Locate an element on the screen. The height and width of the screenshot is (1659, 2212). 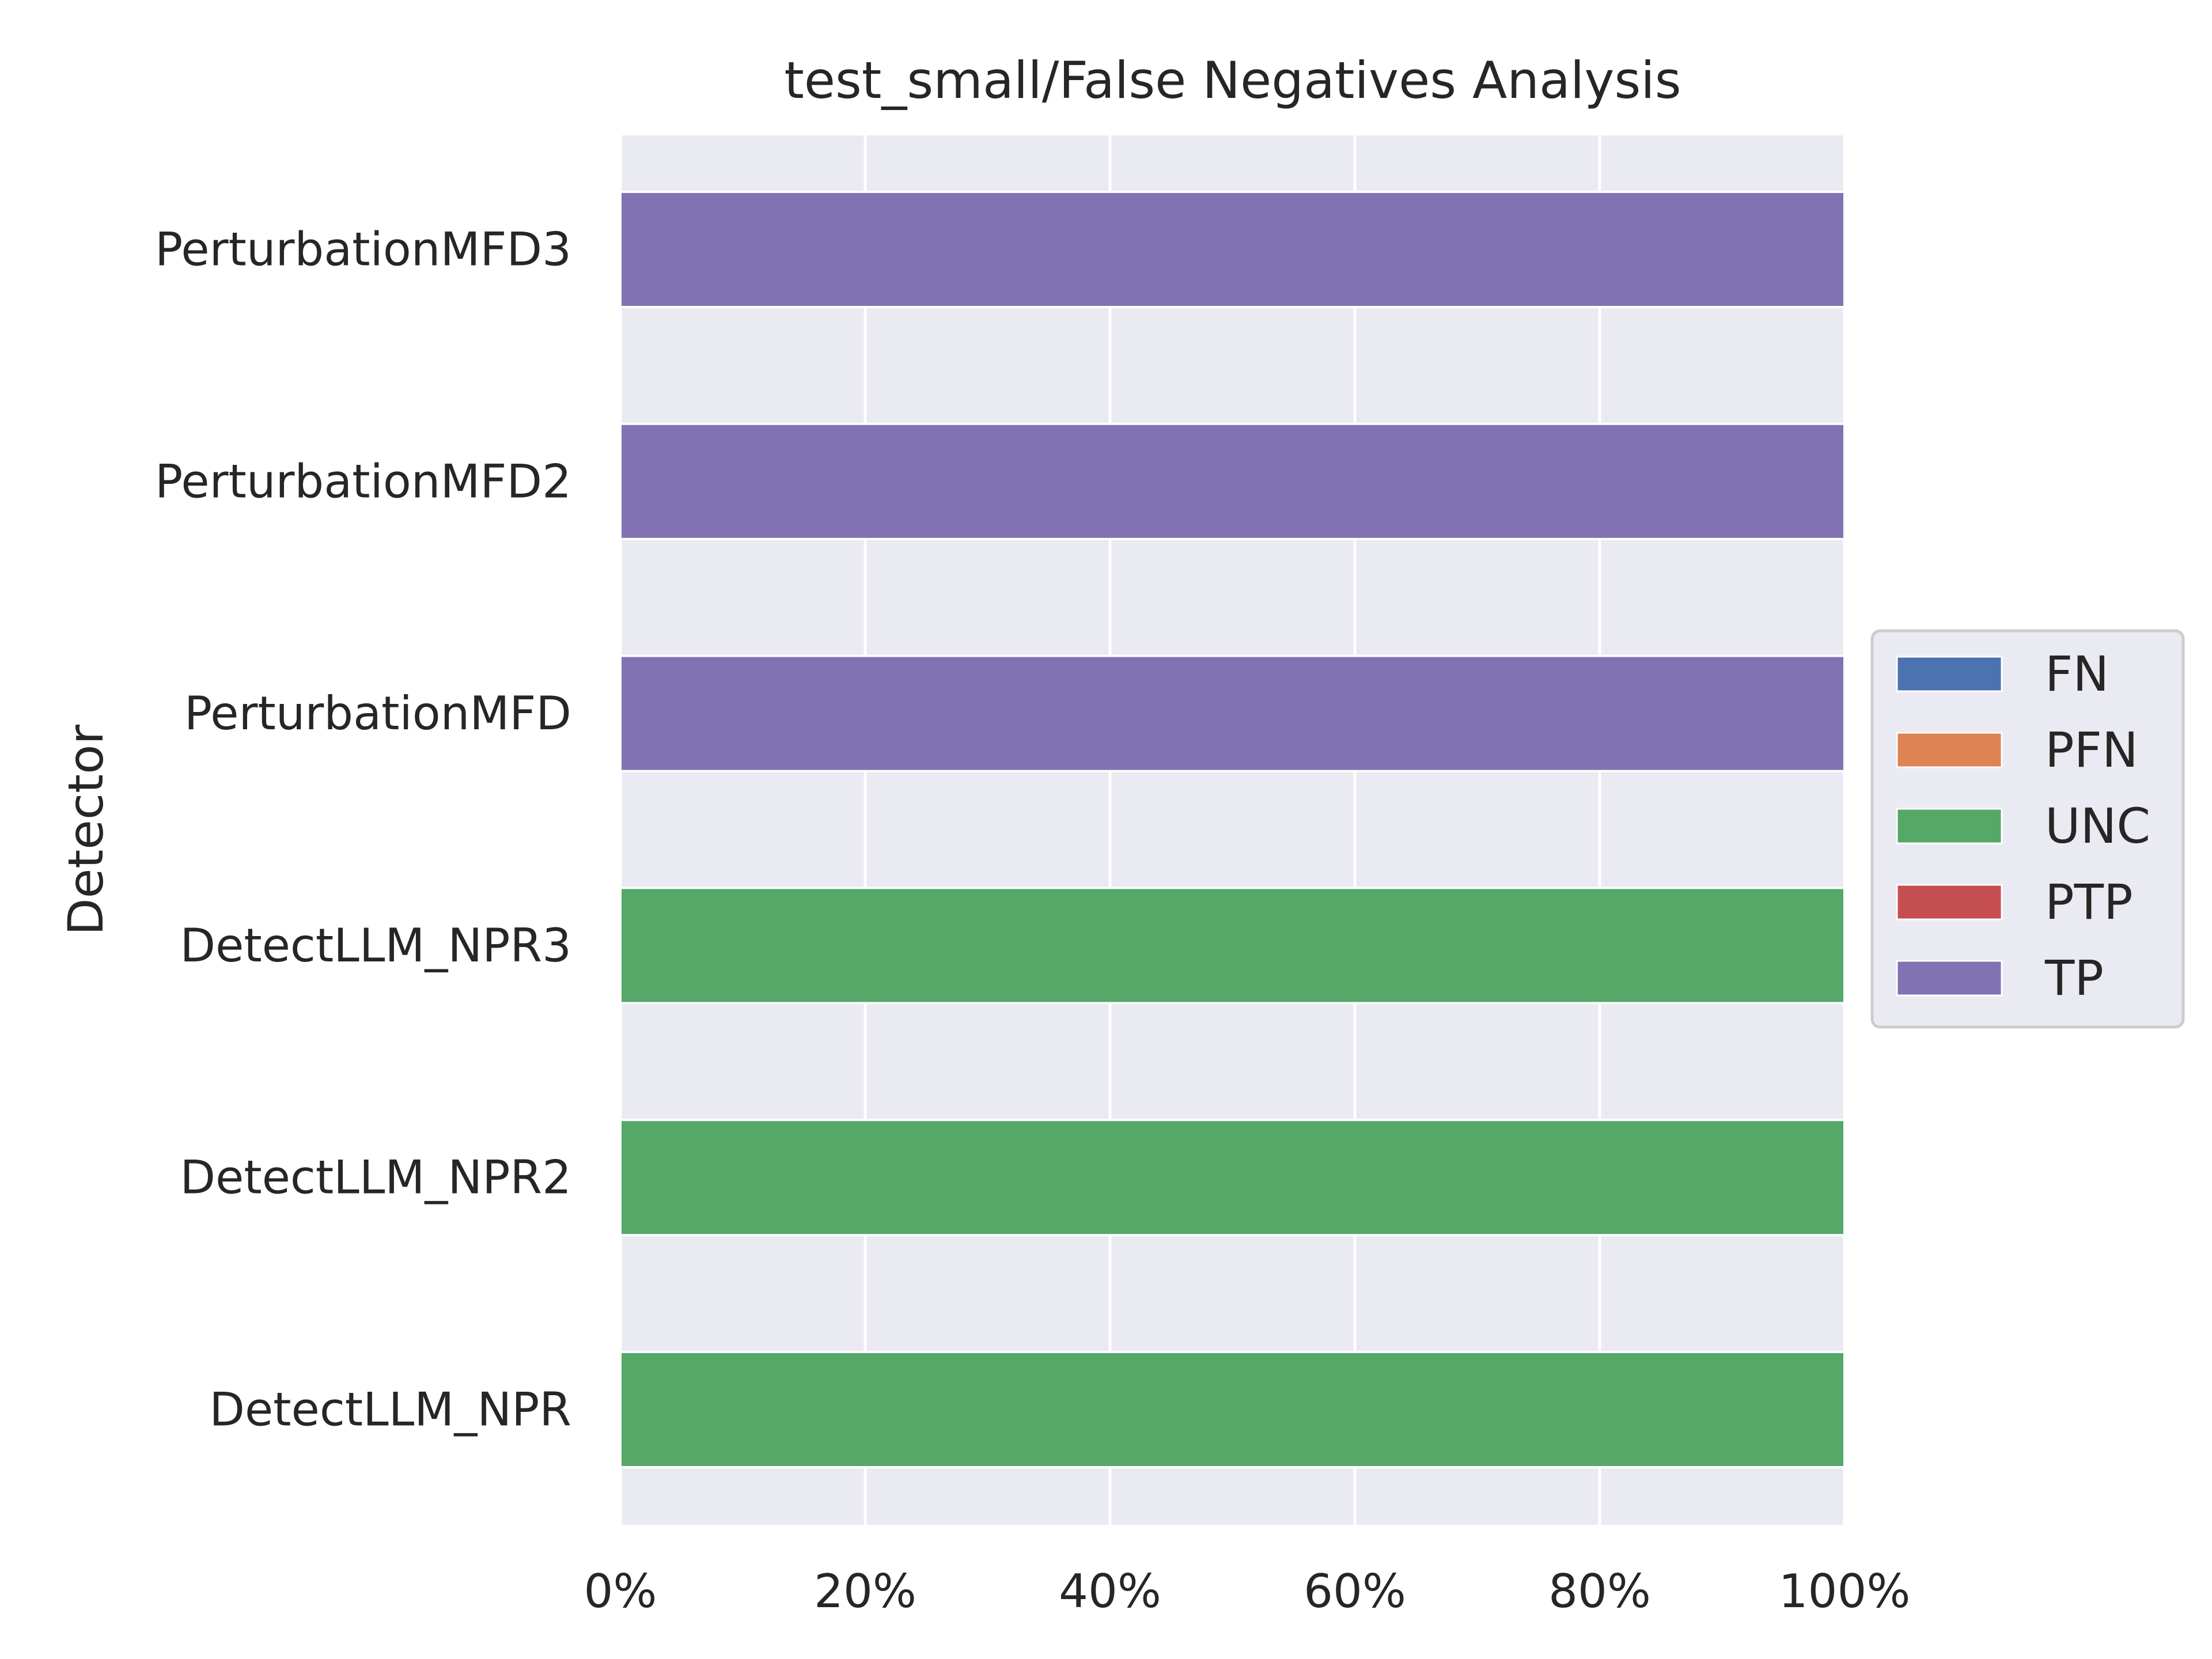
legend-swatch-tp is located at coordinates (1949, 978).